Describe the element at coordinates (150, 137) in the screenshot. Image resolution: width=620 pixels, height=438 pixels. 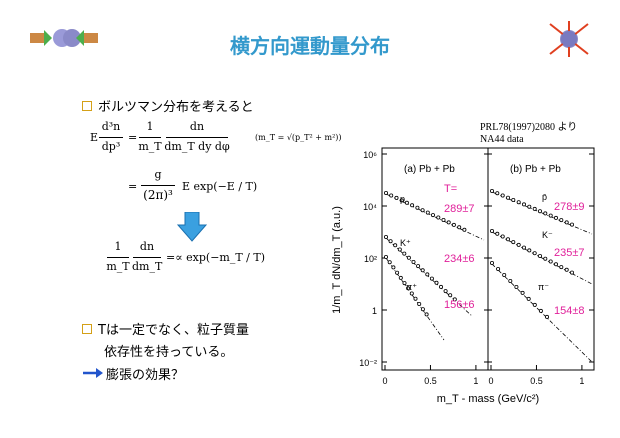
I see `eq-frac2-line` at that location.